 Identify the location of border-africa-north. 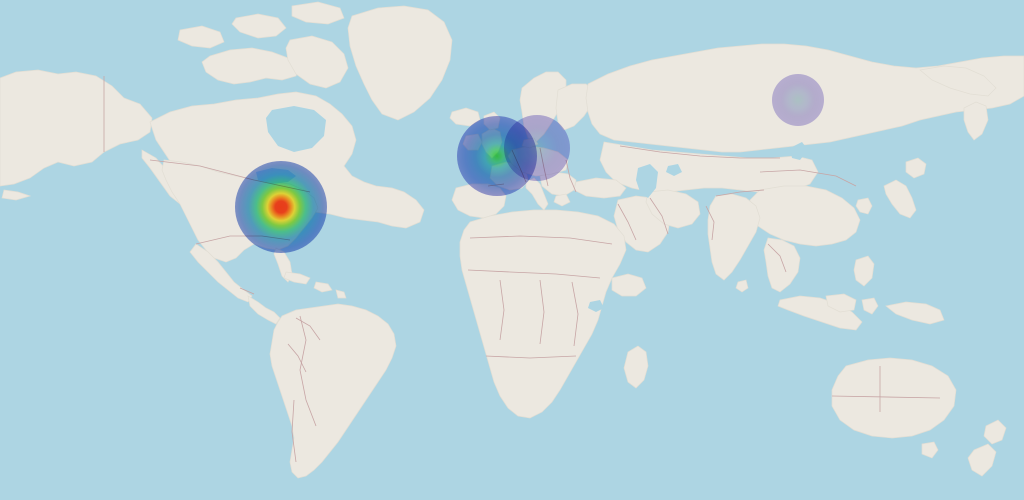
(541, 240).